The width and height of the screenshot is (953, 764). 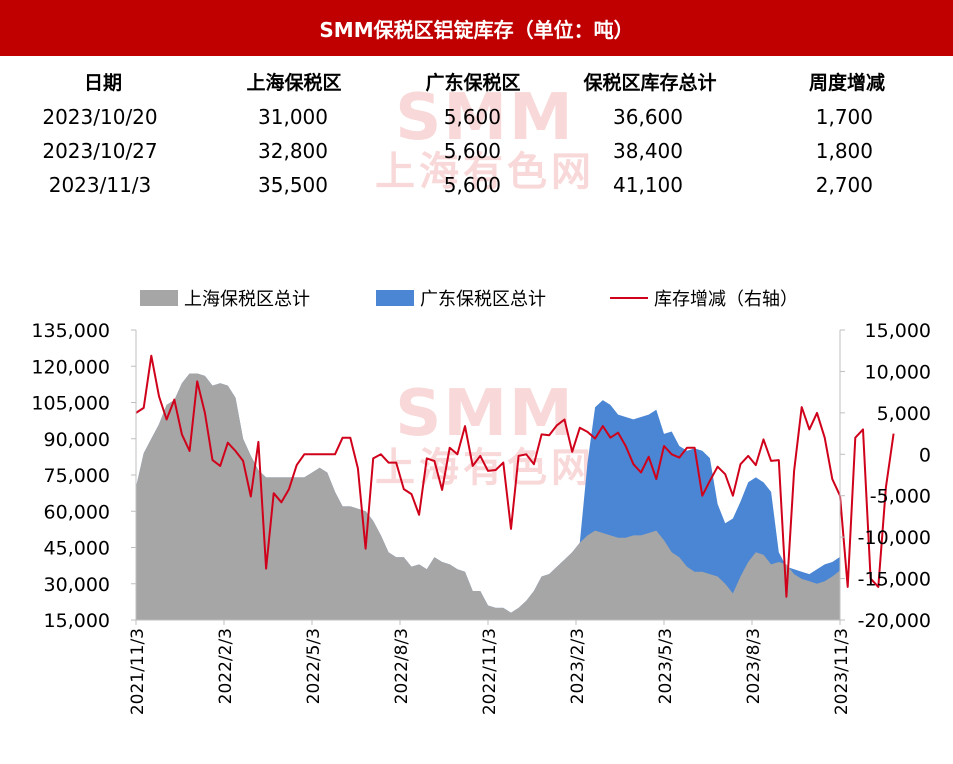 I want to click on x-tick-label: 2022/8/3, so click(x=402, y=666).